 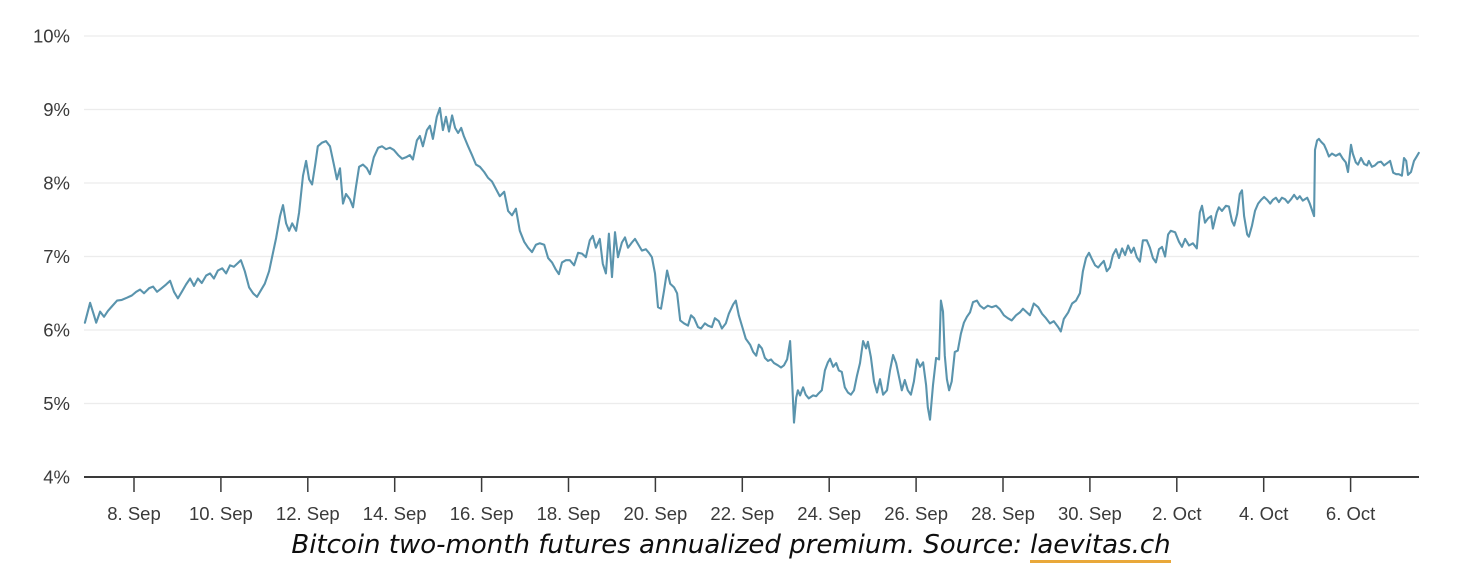 What do you see at coordinates (1350, 513) in the screenshot?
I see `x-axis-label: 6. Oct` at bounding box center [1350, 513].